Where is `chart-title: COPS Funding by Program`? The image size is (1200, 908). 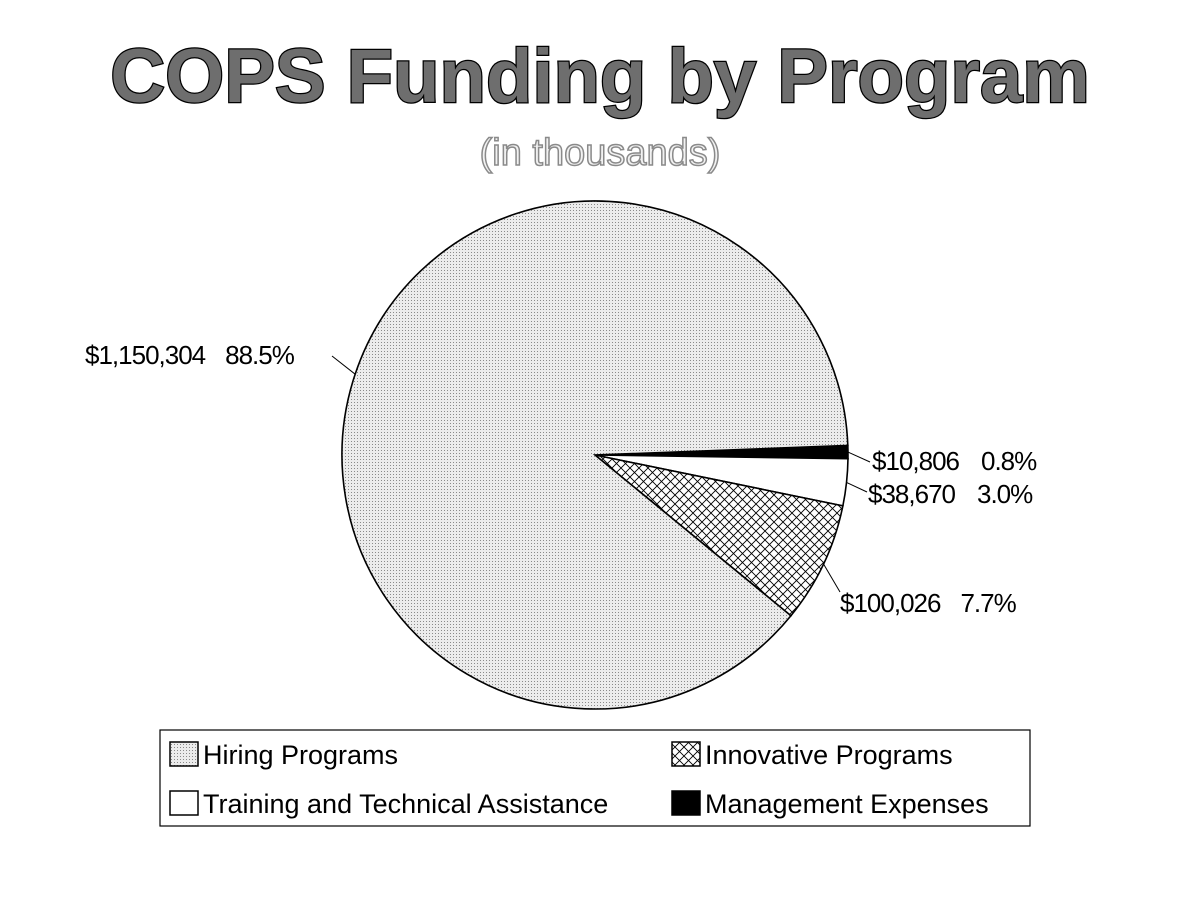
chart-title: COPS Funding by Program is located at coordinates (600, 76).